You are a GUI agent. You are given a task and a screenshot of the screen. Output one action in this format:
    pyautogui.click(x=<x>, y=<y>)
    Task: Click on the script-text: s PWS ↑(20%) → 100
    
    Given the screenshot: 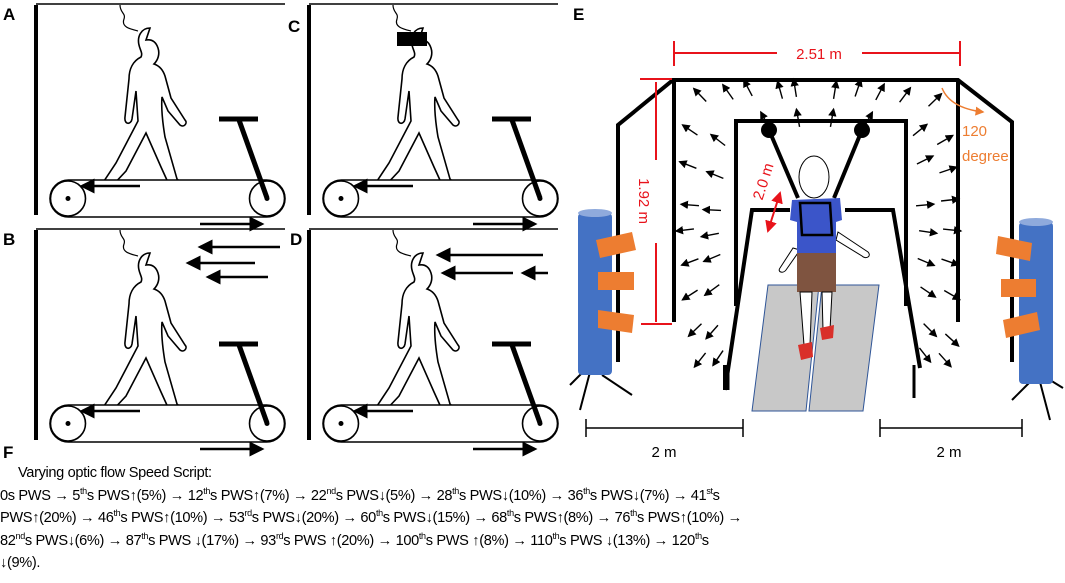 What is the action you would take?
    pyautogui.click(x=351, y=540)
    